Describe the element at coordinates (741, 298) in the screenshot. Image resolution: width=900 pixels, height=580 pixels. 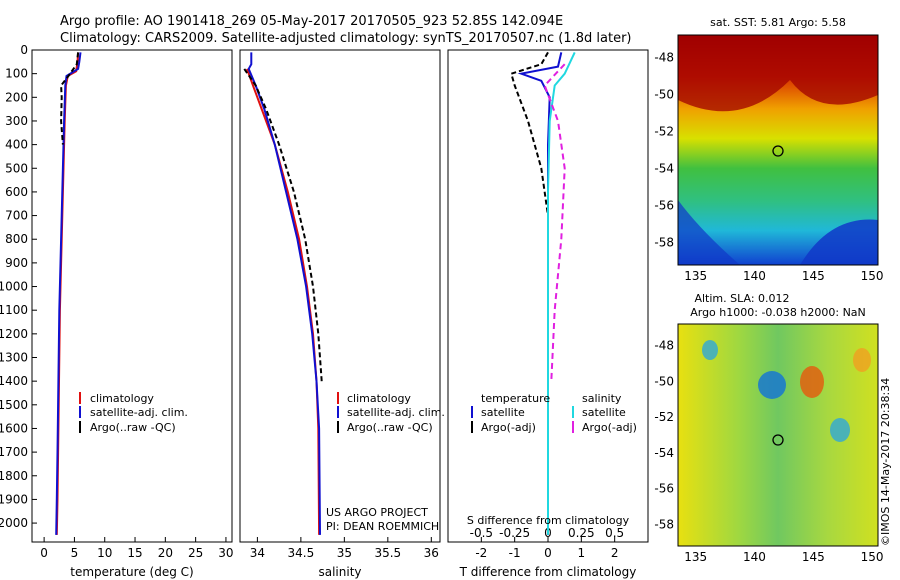
I see `sla-map-title-line1: Altim. SLA: 0.012` at that location.